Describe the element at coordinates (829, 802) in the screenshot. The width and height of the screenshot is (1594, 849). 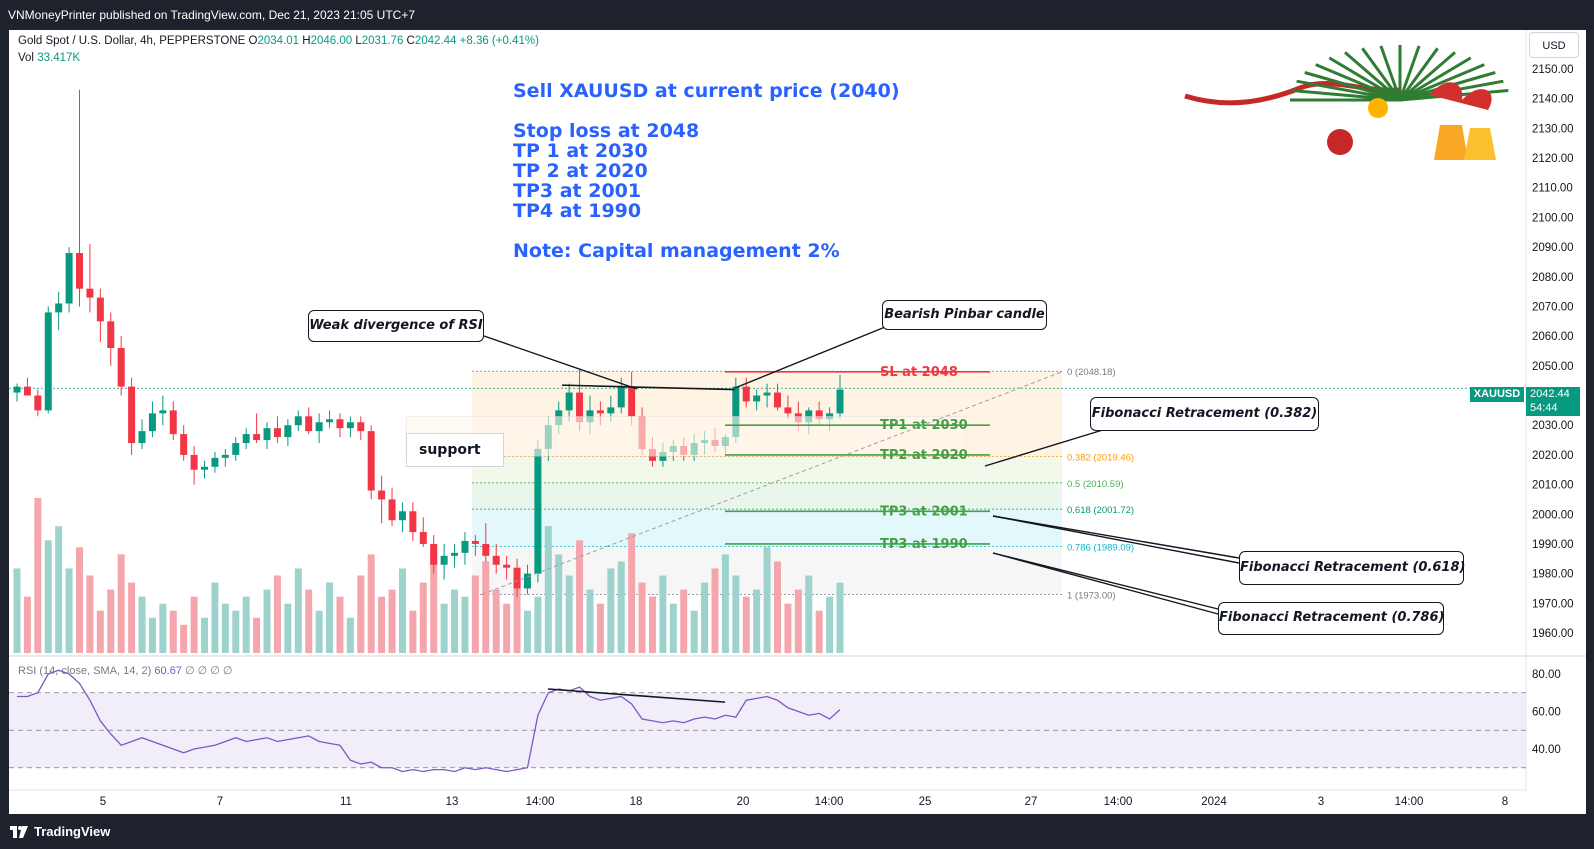
I see `time-axis-tick: 14:00` at that location.